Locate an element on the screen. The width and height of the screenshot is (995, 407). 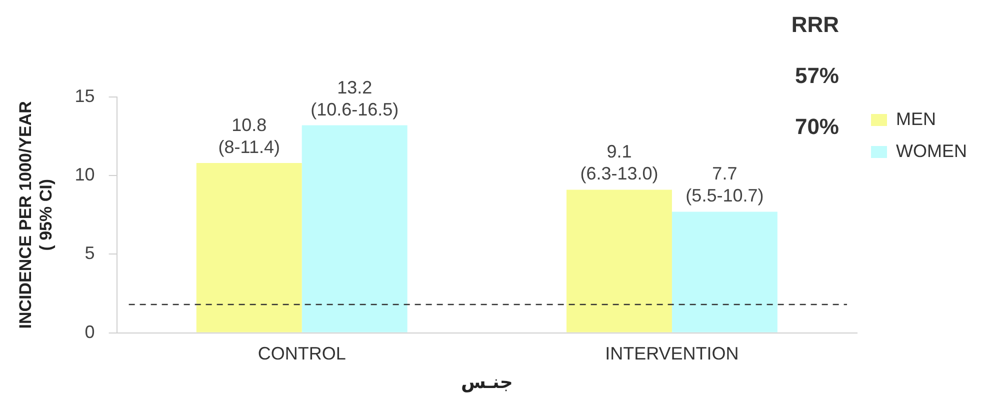
x-tick-label: CONTROL is located at coordinates (302, 354).